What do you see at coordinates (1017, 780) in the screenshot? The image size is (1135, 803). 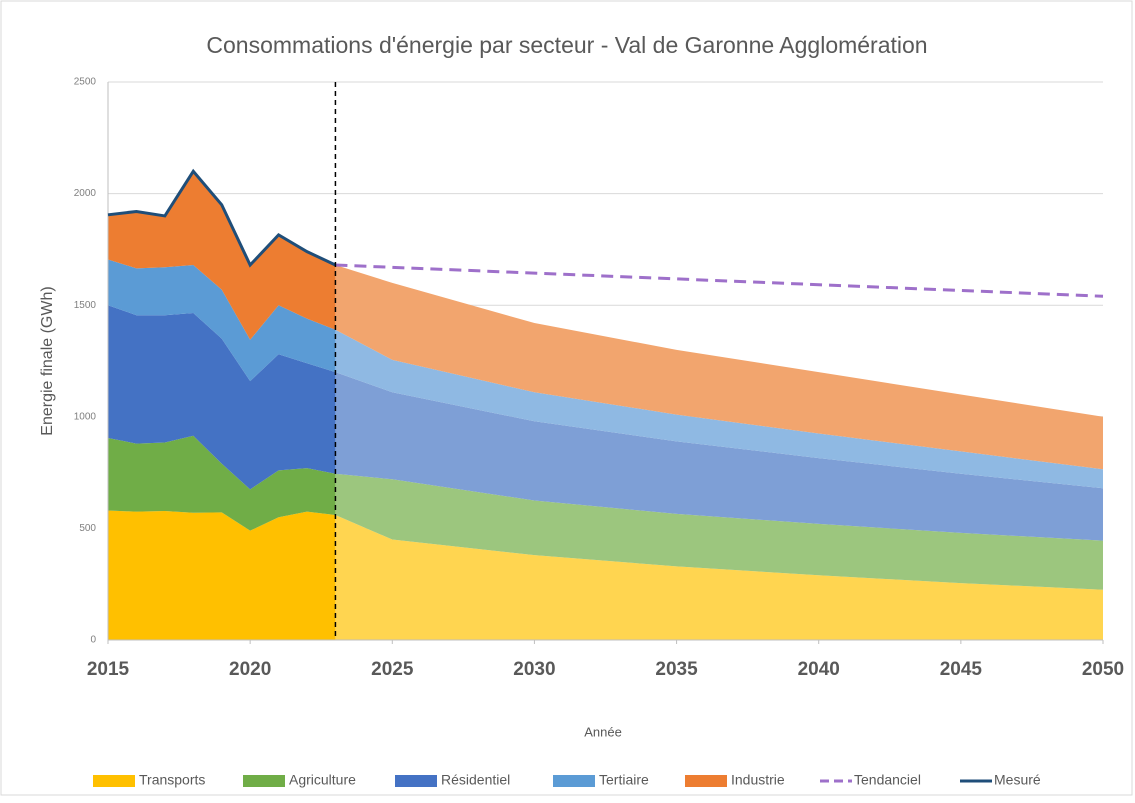 I see `legend-label: Mesuré` at bounding box center [1017, 780].